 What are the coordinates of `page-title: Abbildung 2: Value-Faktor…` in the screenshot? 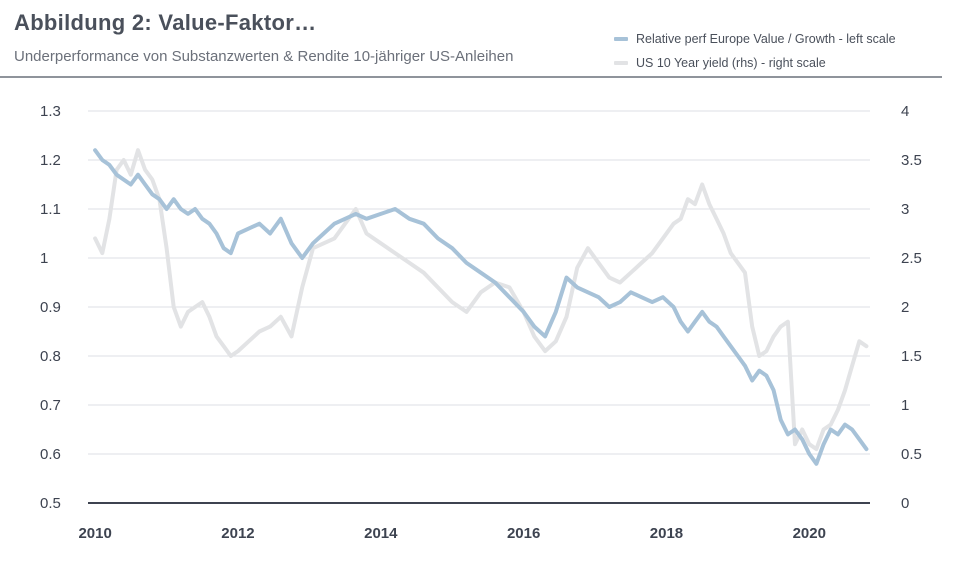 It's located at (165, 22).